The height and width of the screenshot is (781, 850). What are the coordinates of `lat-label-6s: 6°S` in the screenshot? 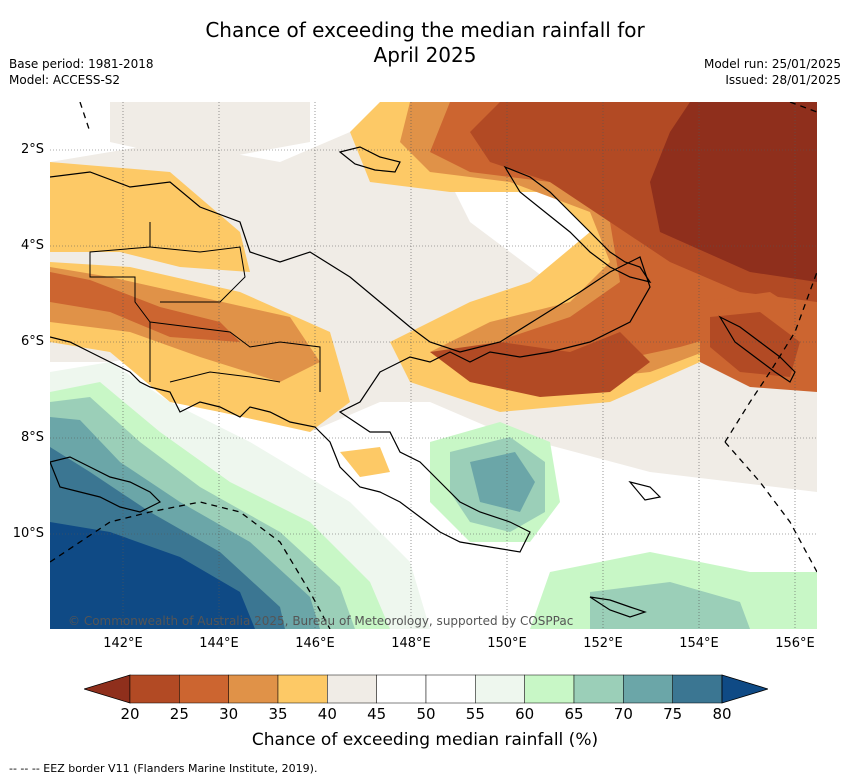 It's located at (32, 341).